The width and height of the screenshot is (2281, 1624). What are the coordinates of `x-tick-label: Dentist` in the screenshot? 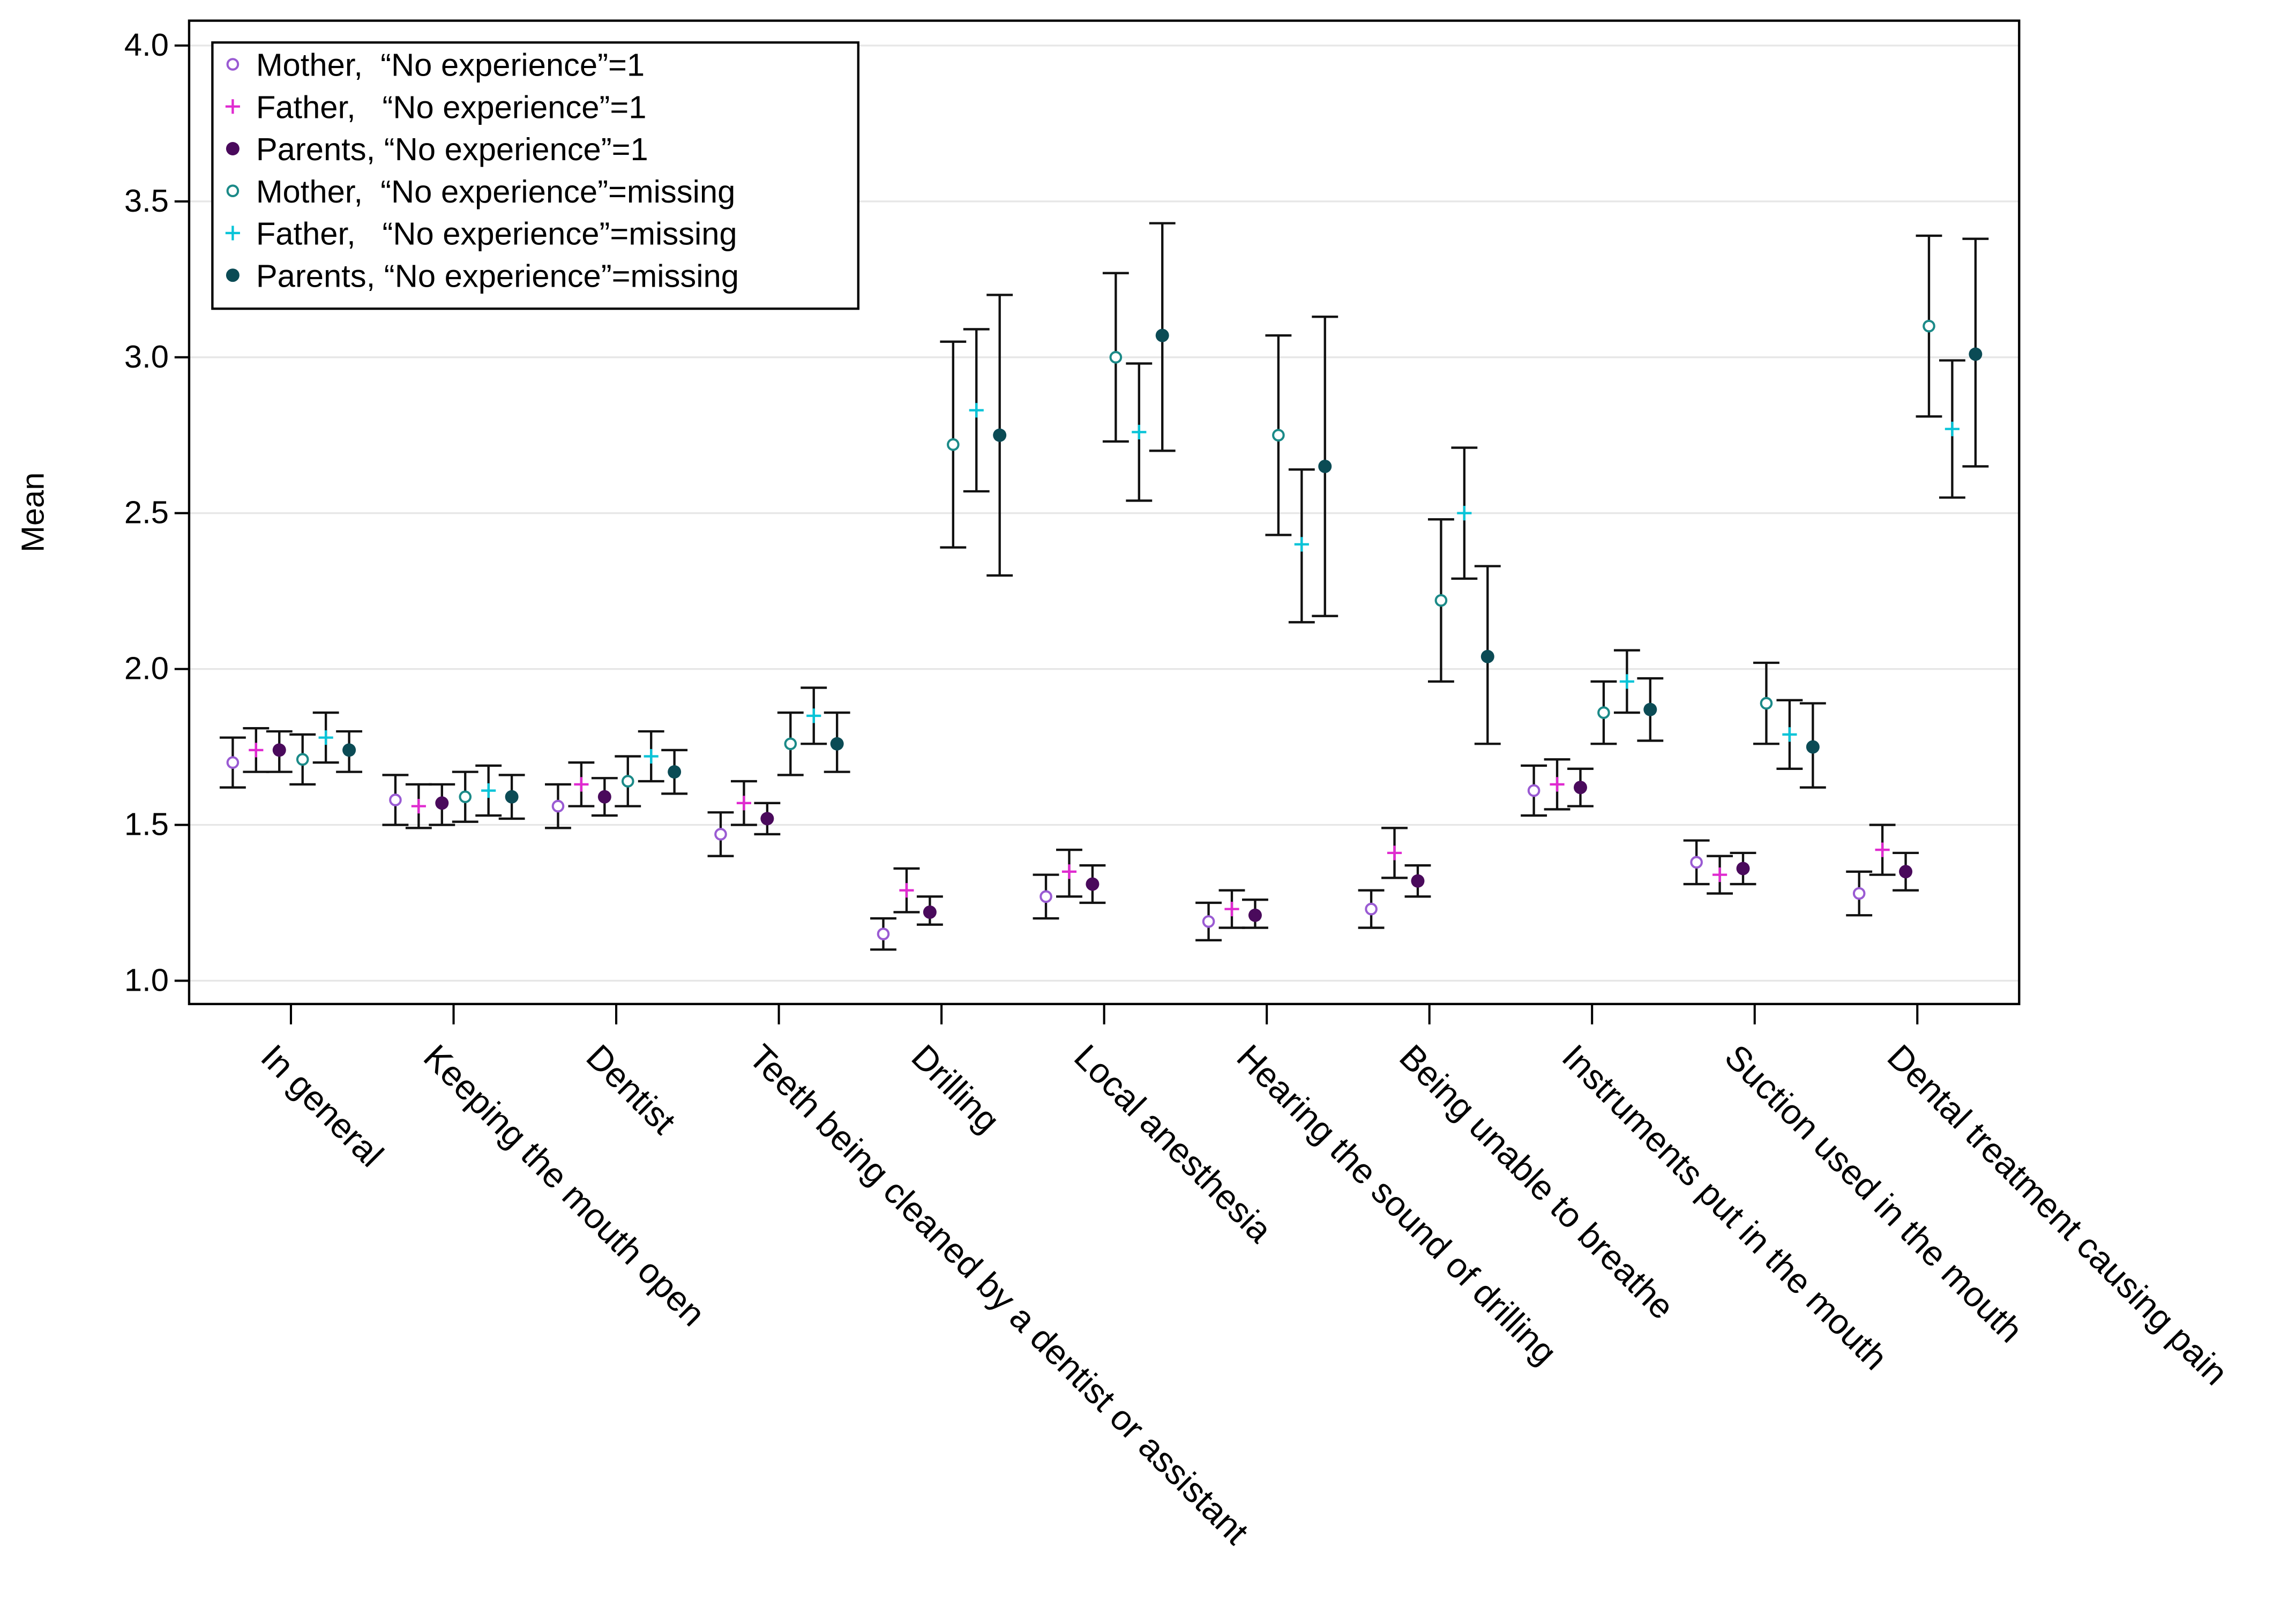 It's located at (631, 1089).